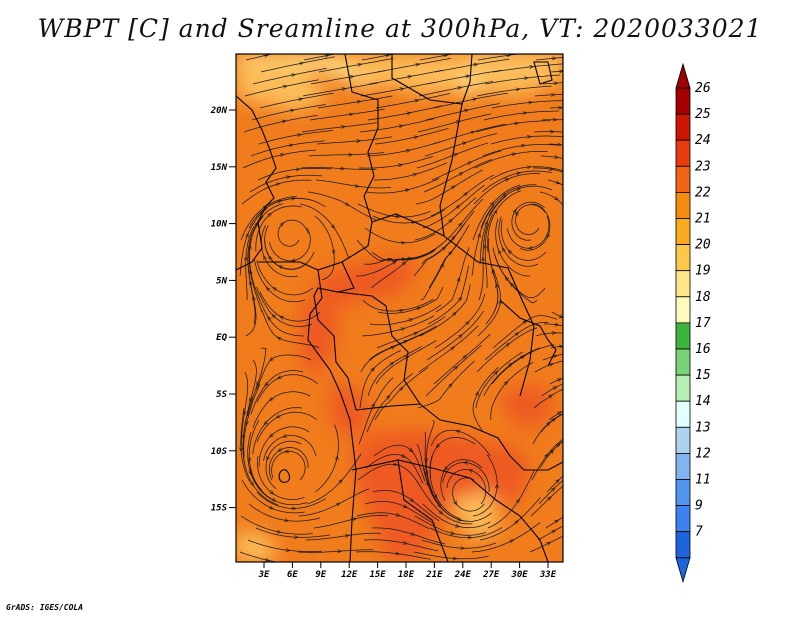  I want to click on colorbar-label: 13, so click(703, 427).